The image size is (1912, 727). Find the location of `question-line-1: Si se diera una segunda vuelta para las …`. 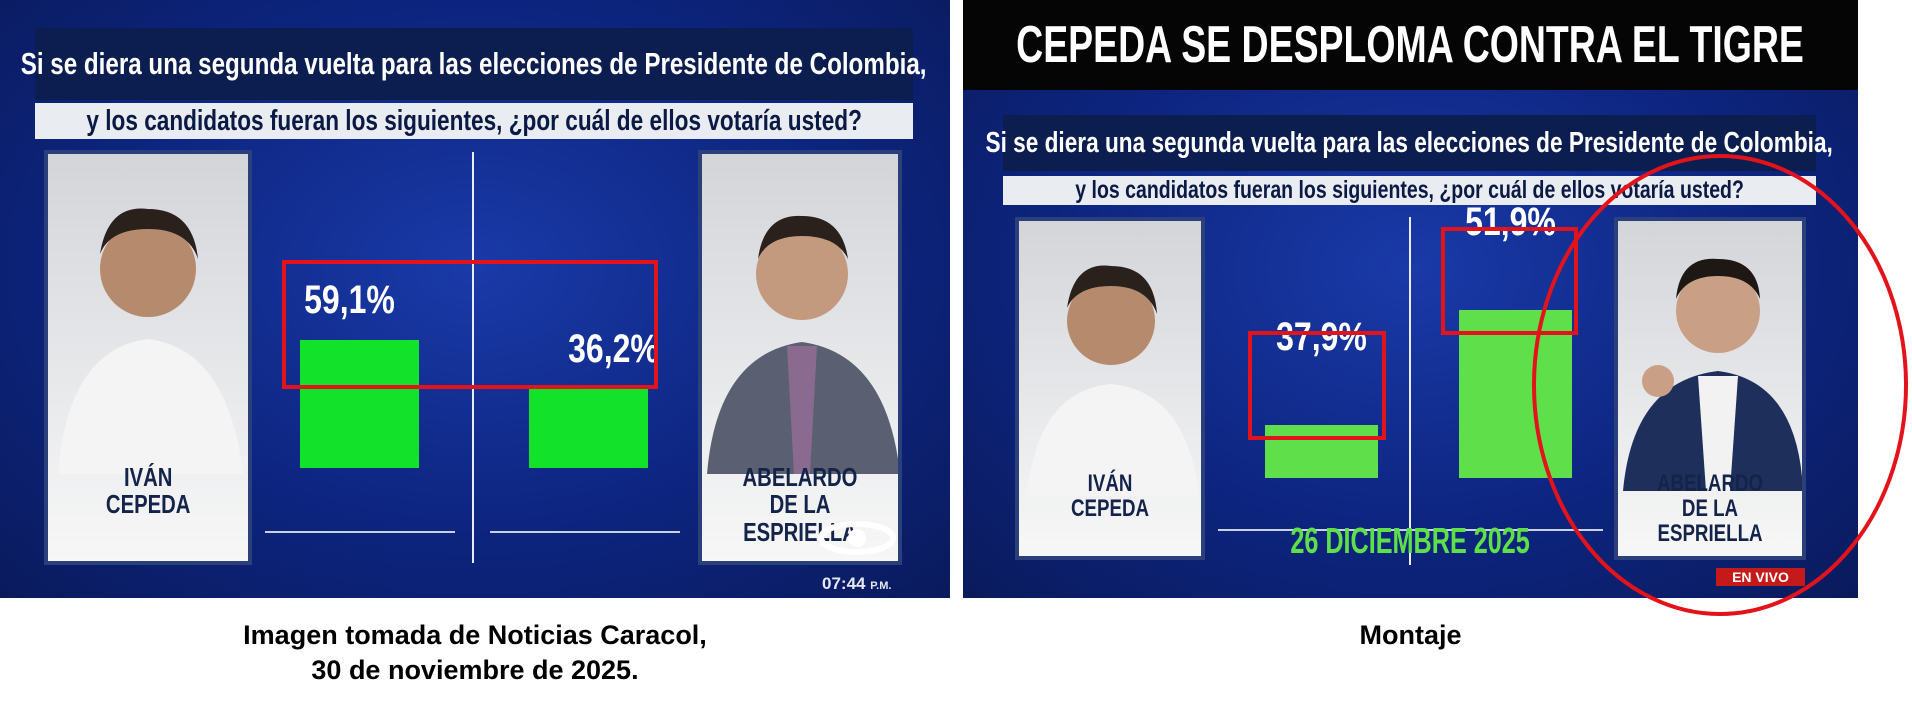

question-line-1: Si se diera una segunda vuelta para las … is located at coordinates (474, 64).